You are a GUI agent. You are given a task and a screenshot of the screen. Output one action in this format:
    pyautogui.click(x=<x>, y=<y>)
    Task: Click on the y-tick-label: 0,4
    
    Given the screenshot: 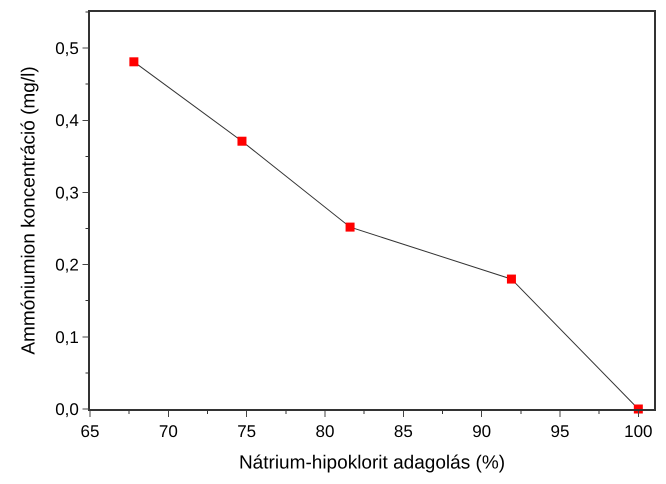 What is the action you would take?
    pyautogui.click(x=67, y=120)
    